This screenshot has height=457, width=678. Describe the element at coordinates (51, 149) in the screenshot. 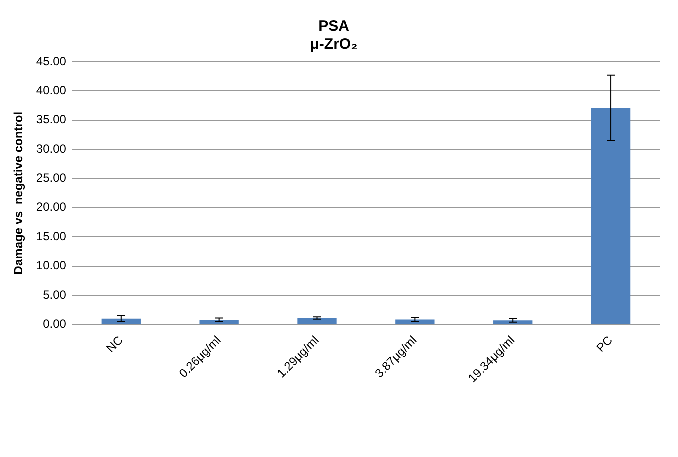

I see `y-tick-label: 30.00` at that location.